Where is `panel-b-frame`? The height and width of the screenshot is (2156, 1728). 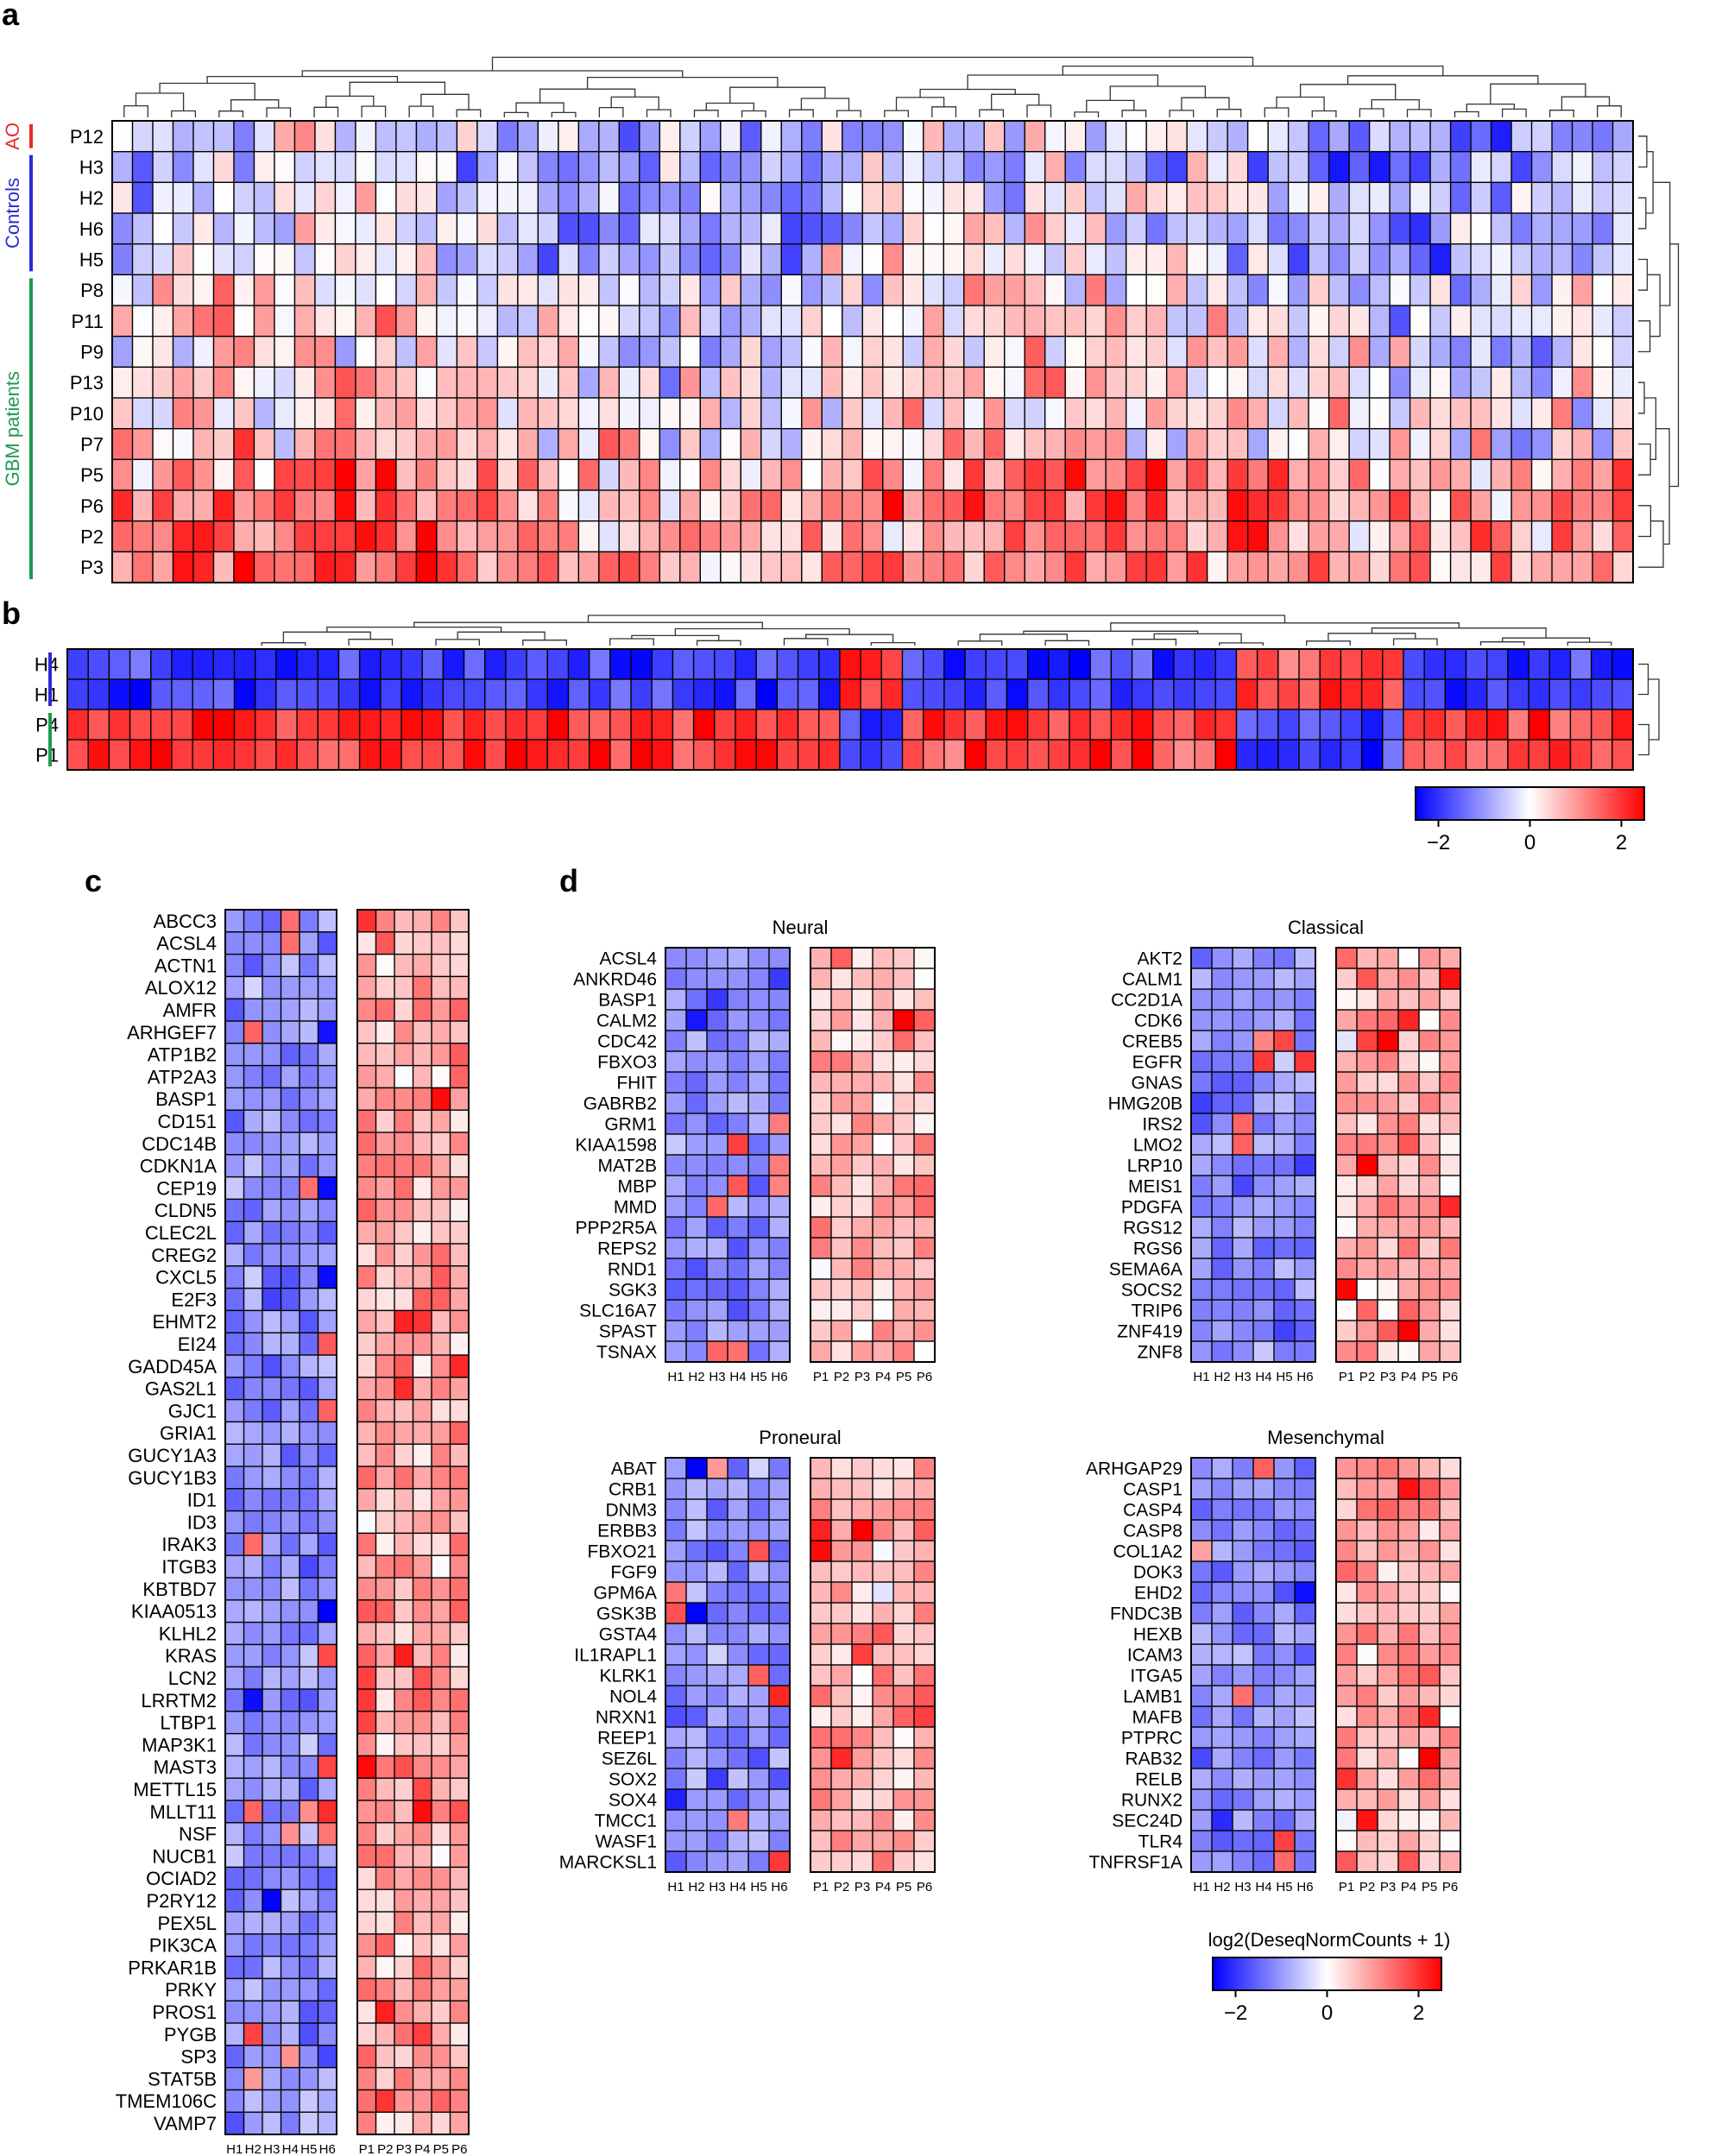 panel-b-frame is located at coordinates (850, 710).